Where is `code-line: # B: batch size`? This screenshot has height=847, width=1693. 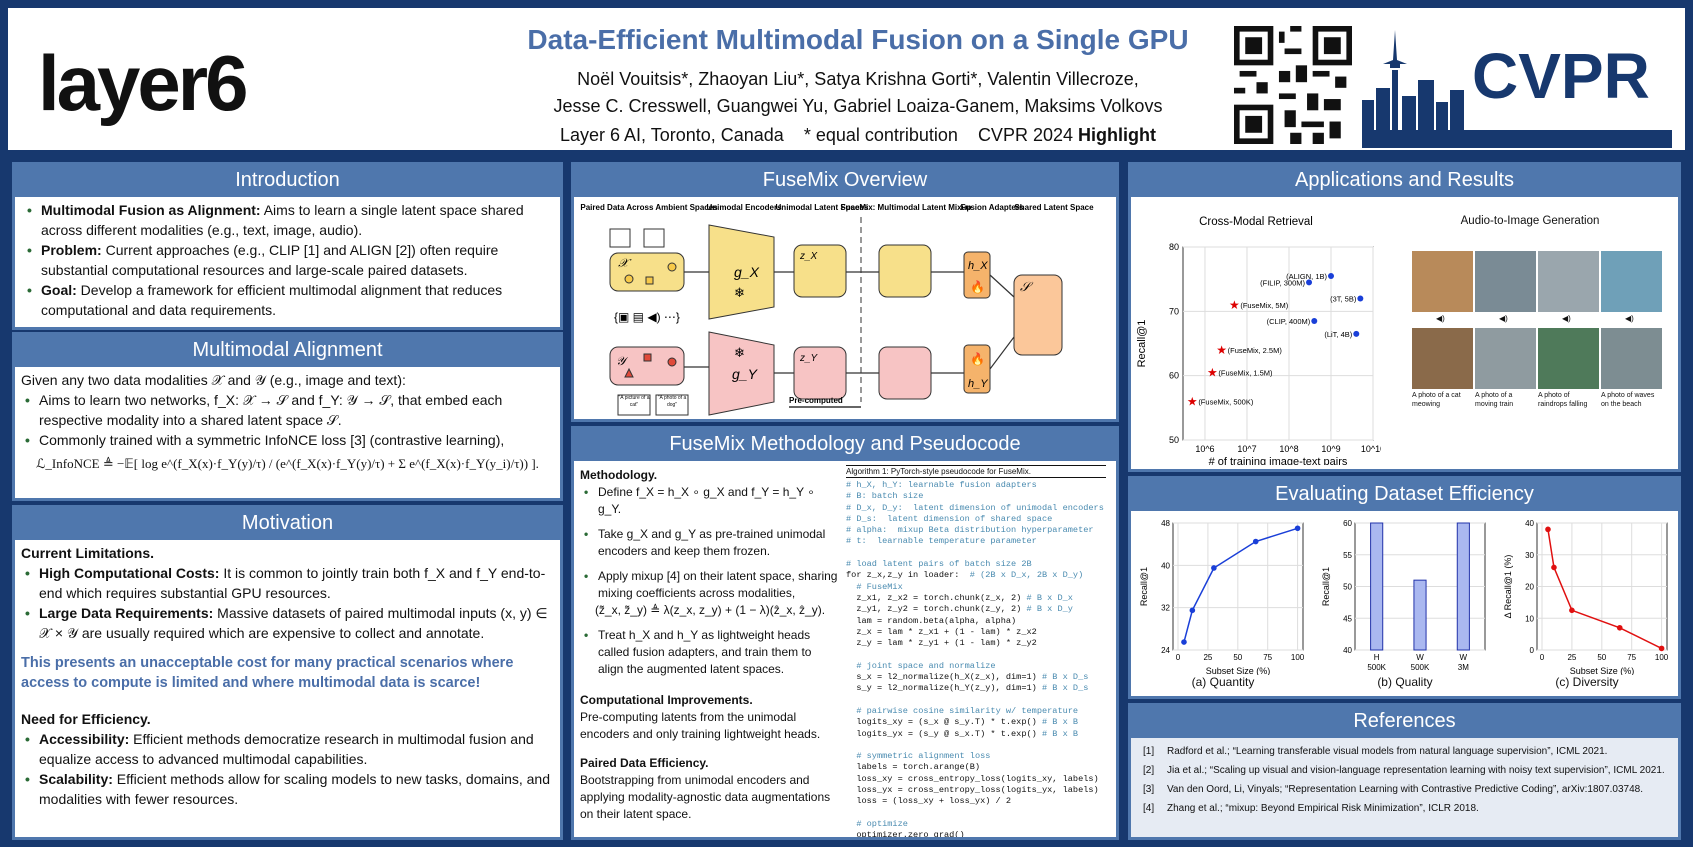 code-line: # B: batch size is located at coordinates (885, 496).